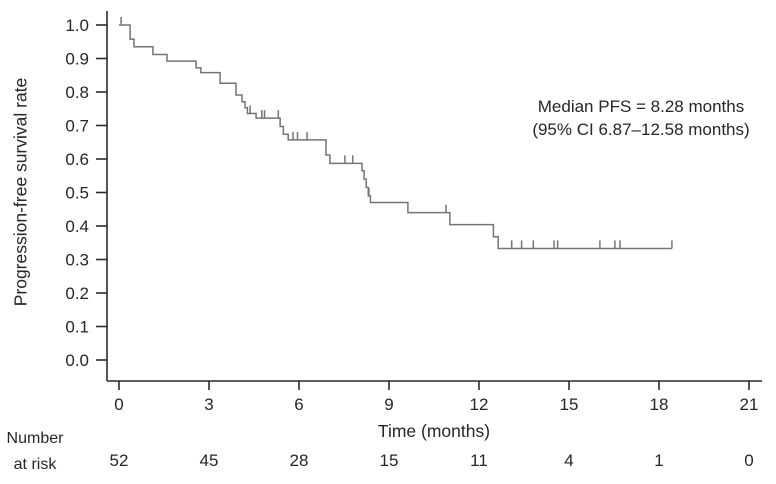 The height and width of the screenshot is (484, 776). Describe the element at coordinates (659, 404) in the screenshot. I see `x-tick-label: 18` at that location.